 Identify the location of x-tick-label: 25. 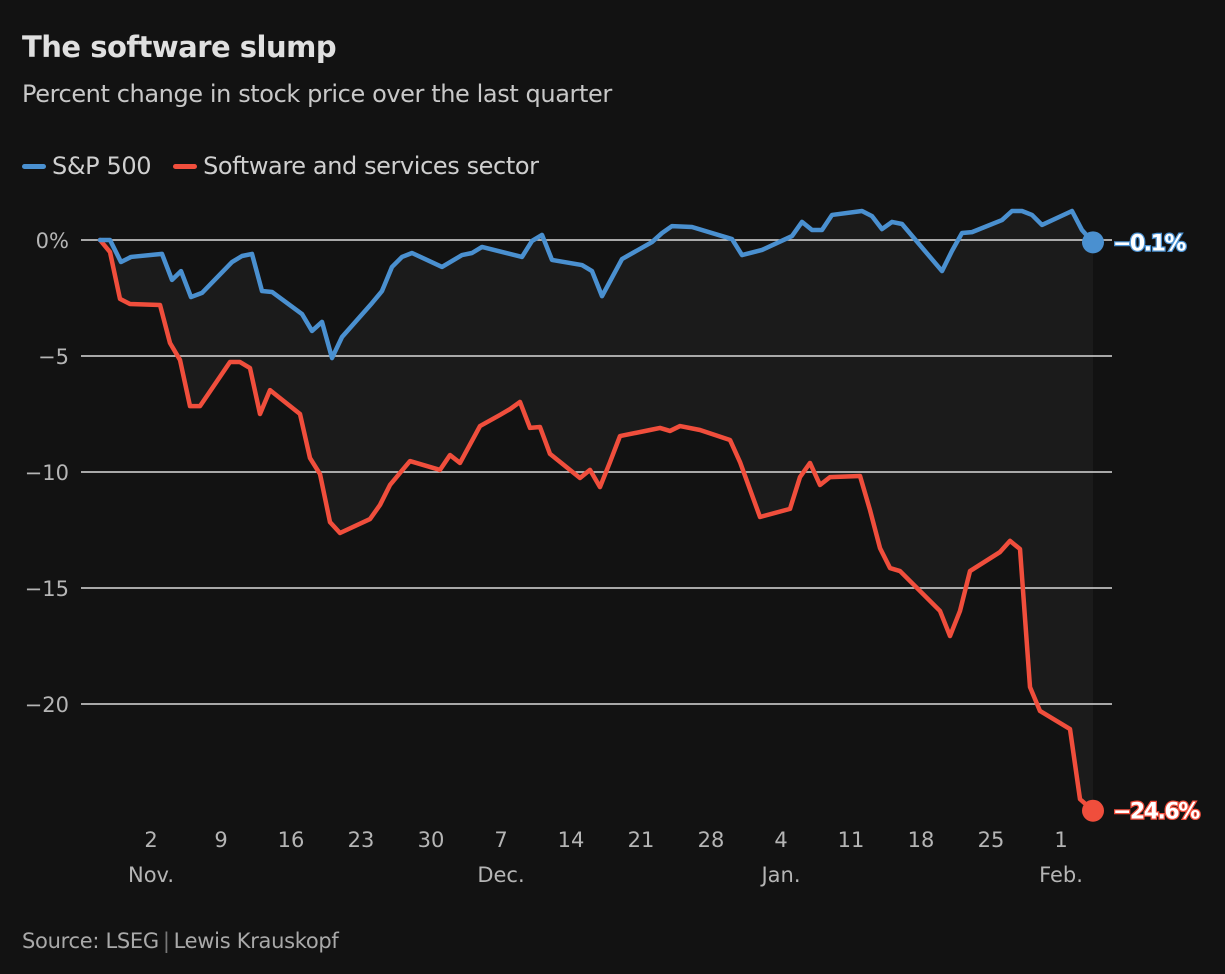
(991, 840).